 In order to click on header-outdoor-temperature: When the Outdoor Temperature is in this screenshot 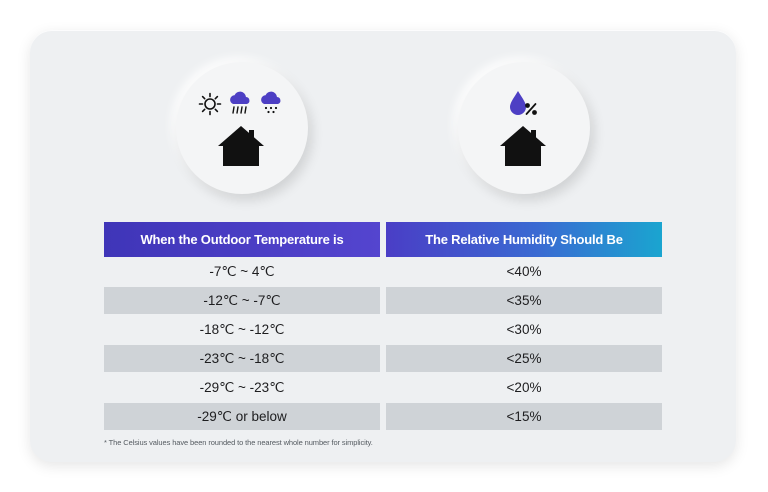, I will do `click(242, 239)`.